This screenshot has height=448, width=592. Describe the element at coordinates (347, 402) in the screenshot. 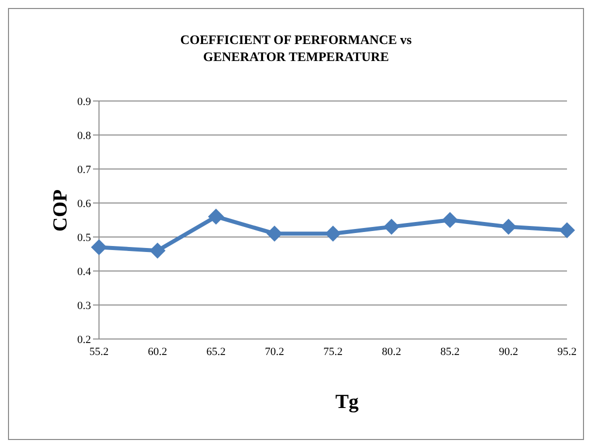

I see `x-axis-title: Tg` at that location.